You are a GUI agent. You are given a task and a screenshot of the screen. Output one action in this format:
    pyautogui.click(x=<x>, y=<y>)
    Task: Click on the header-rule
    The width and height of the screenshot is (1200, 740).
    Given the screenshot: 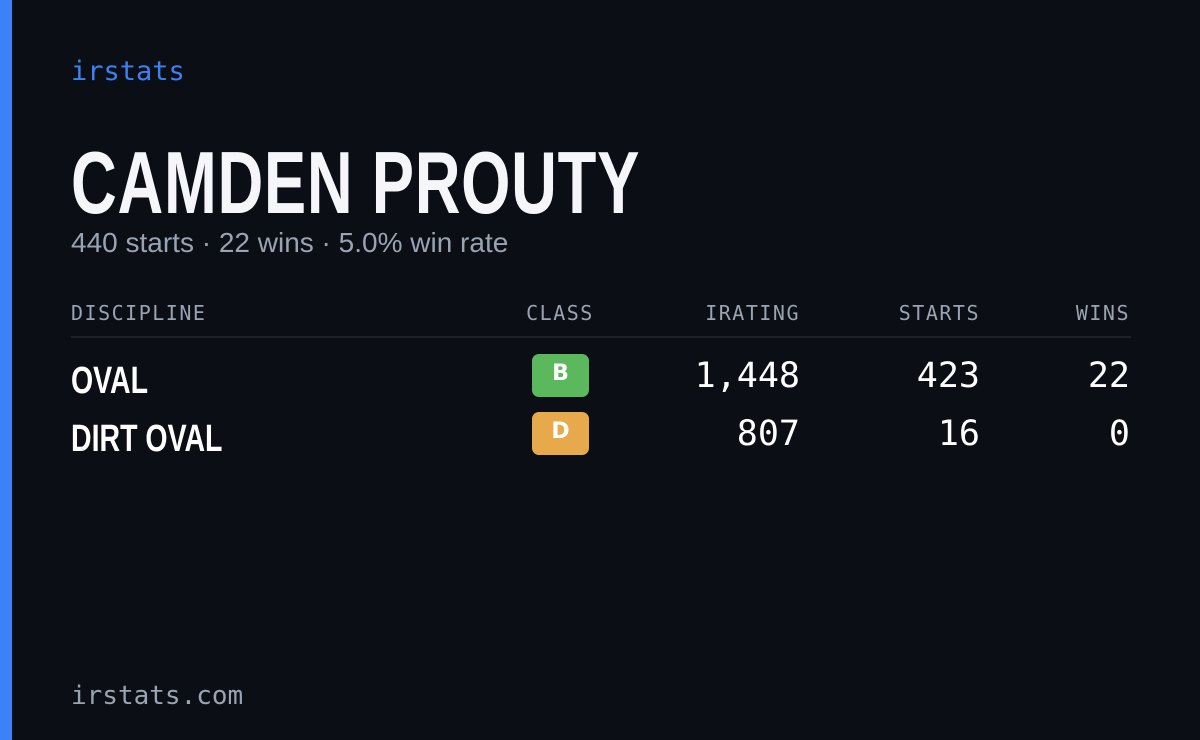 What is the action you would take?
    pyautogui.click(x=601, y=337)
    